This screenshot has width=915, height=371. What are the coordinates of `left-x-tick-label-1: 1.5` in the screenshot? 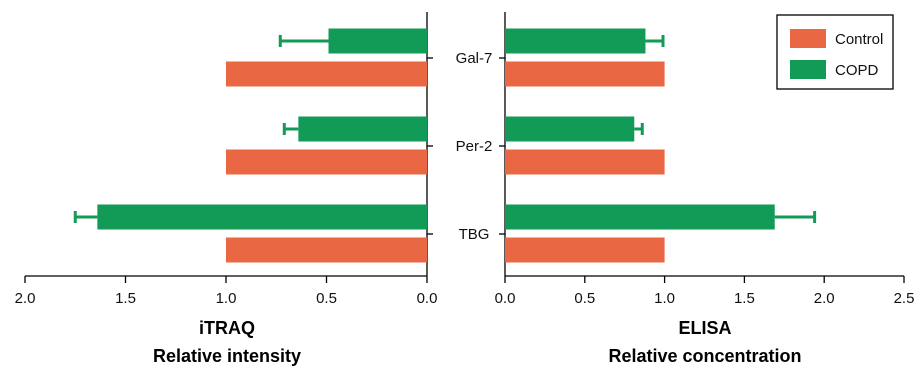 It's located at (125, 298).